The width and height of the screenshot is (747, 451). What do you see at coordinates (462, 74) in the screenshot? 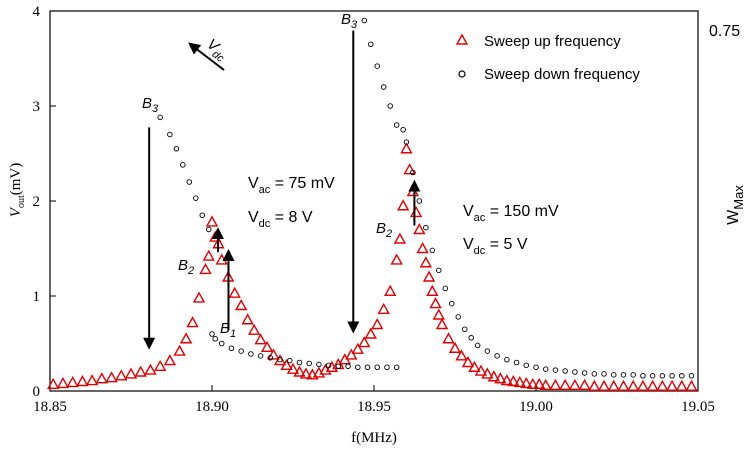
I see `legend-circle-marker` at bounding box center [462, 74].